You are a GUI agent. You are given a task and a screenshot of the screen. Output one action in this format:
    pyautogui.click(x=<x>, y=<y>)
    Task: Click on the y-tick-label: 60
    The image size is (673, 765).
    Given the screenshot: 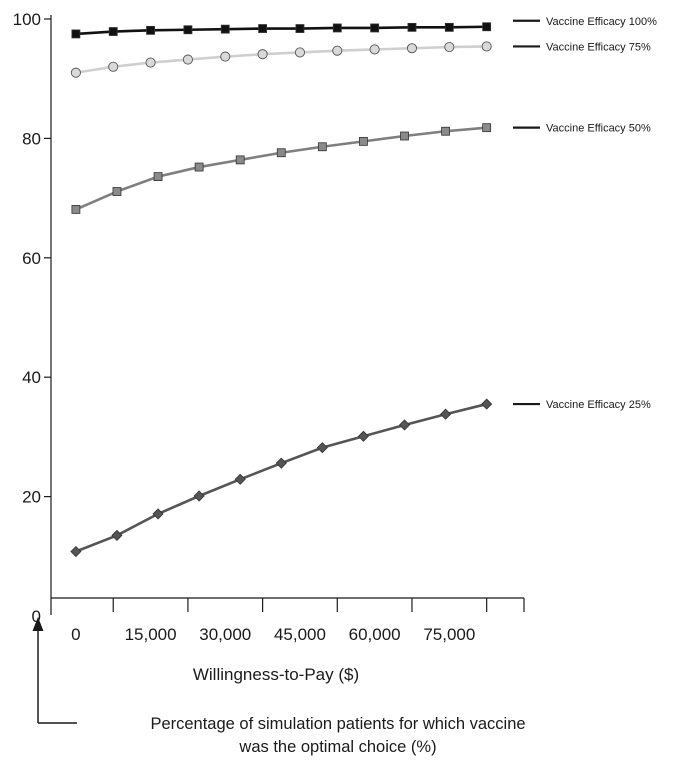 What is the action you would take?
    pyautogui.click(x=31, y=258)
    